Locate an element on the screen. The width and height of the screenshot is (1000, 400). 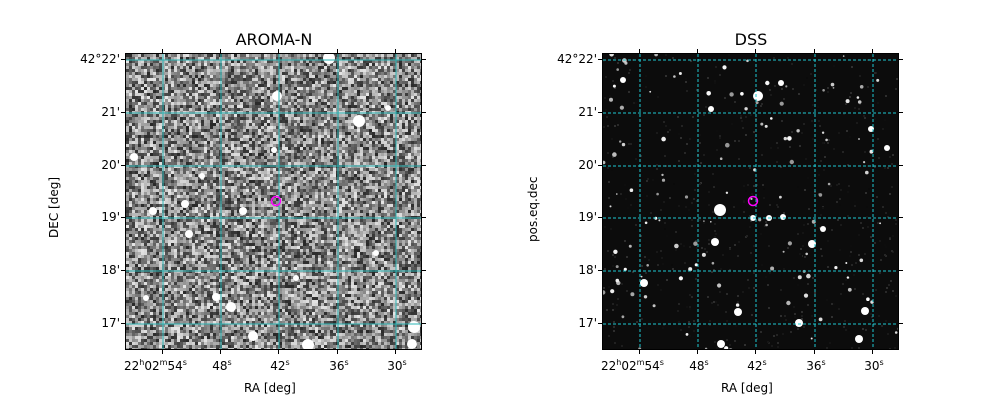
ytick-label: 19' is located at coordinates (110, 217).